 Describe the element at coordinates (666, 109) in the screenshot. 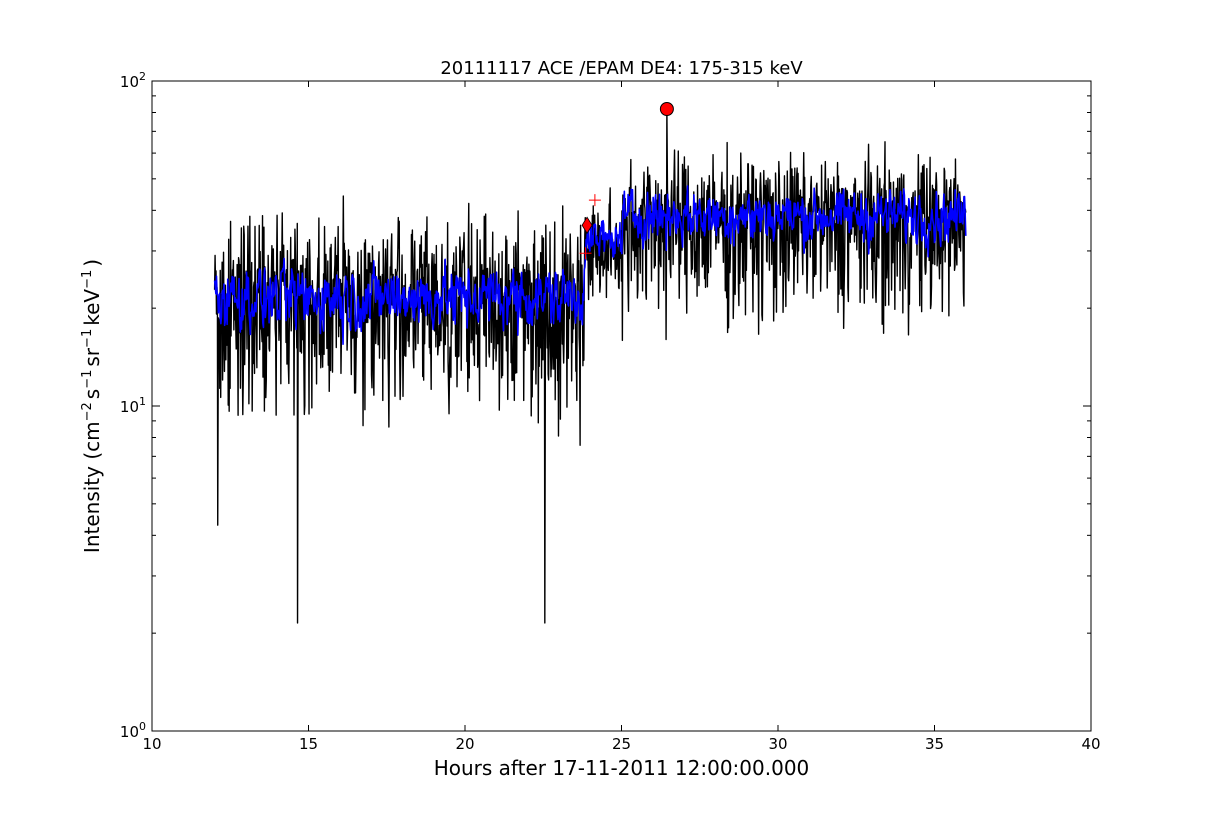

I see `peak-marker` at that location.